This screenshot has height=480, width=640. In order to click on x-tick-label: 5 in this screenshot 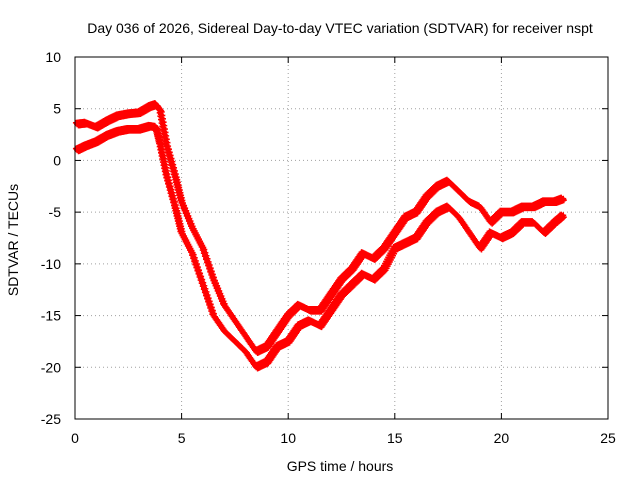, I will do `click(182, 438)`.